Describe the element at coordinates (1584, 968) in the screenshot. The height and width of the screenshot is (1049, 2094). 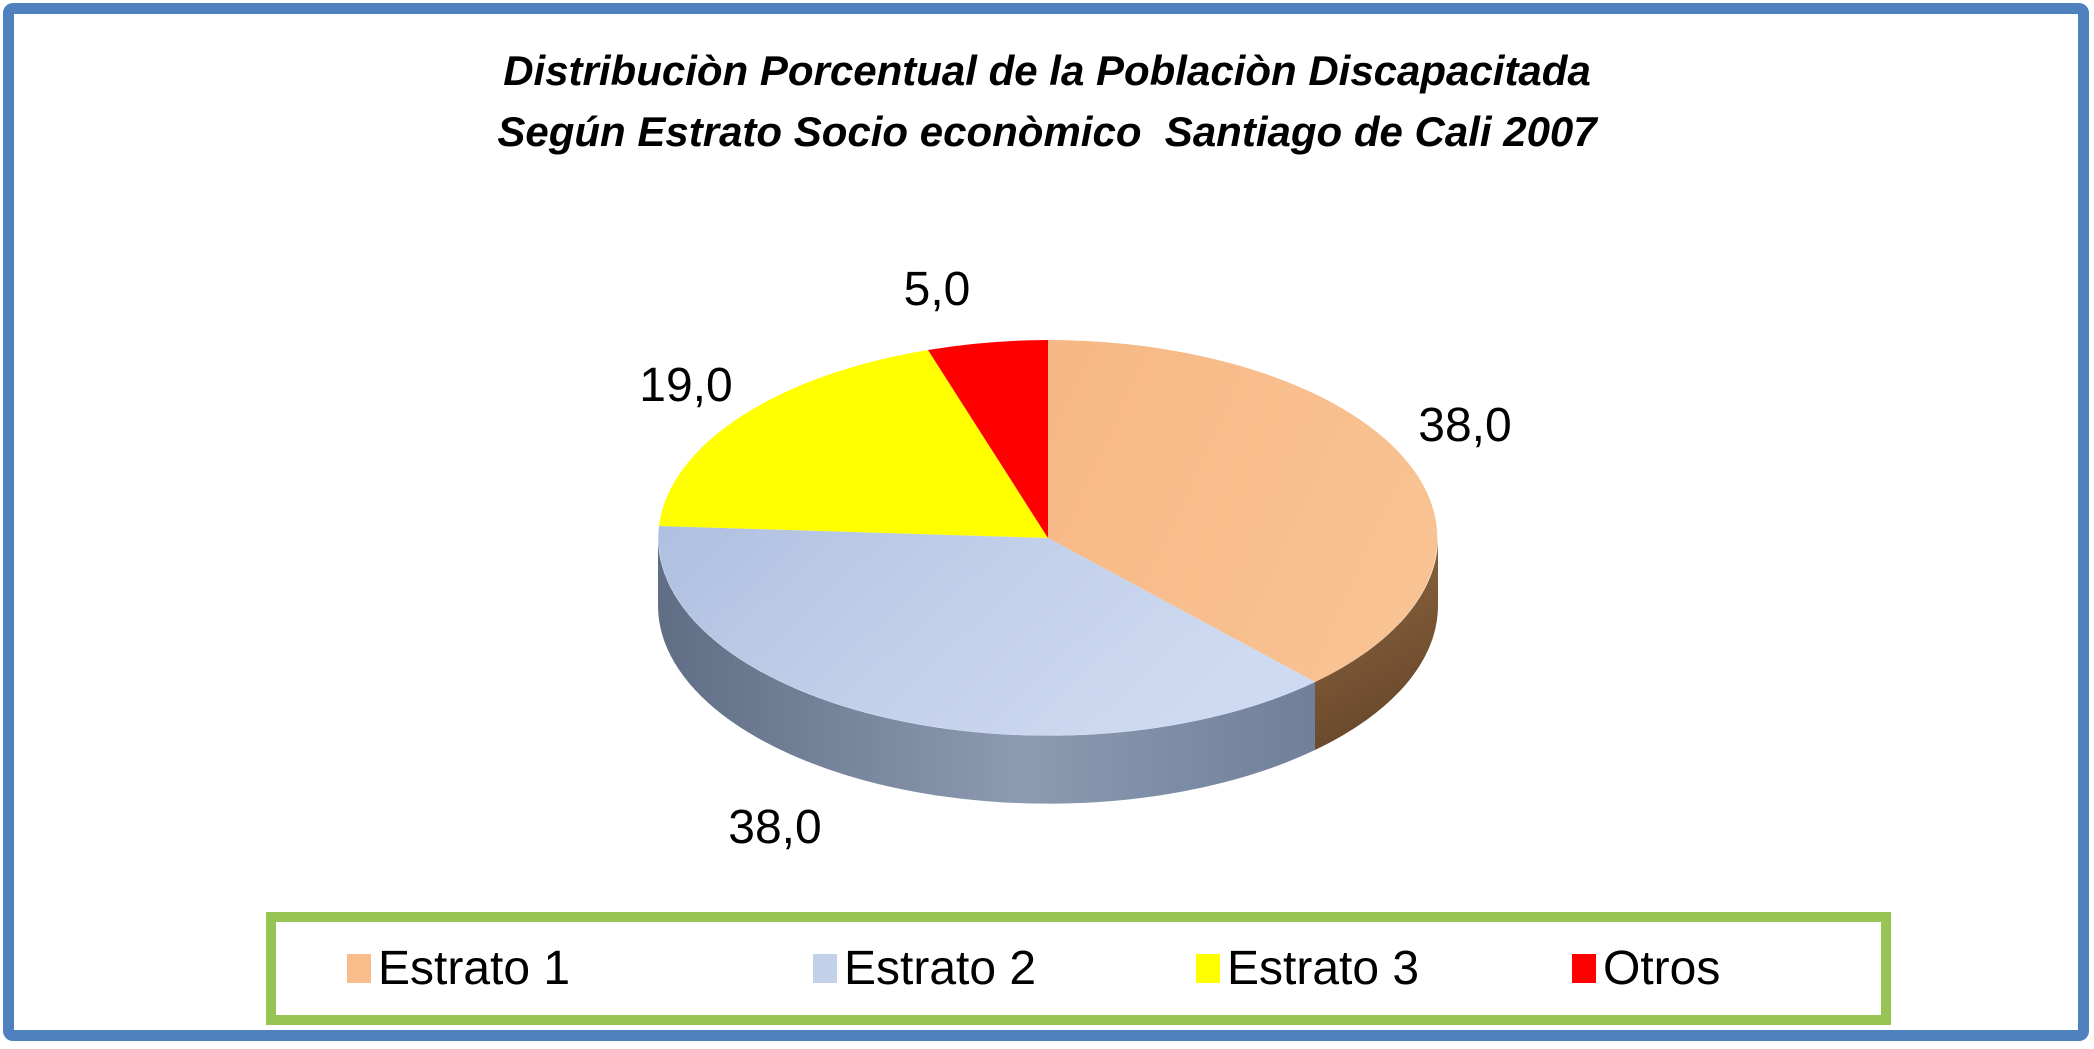
I see `legend-swatch-otros` at that location.